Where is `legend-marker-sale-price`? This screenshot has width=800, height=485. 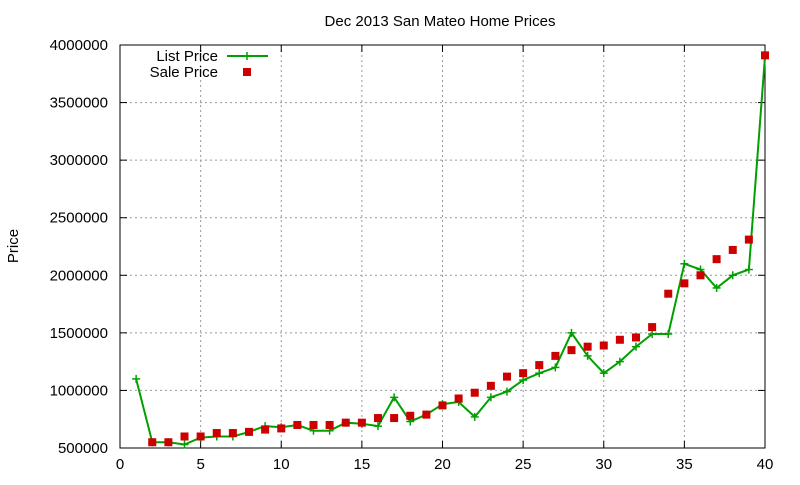 legend-marker-sale-price is located at coordinates (247, 72).